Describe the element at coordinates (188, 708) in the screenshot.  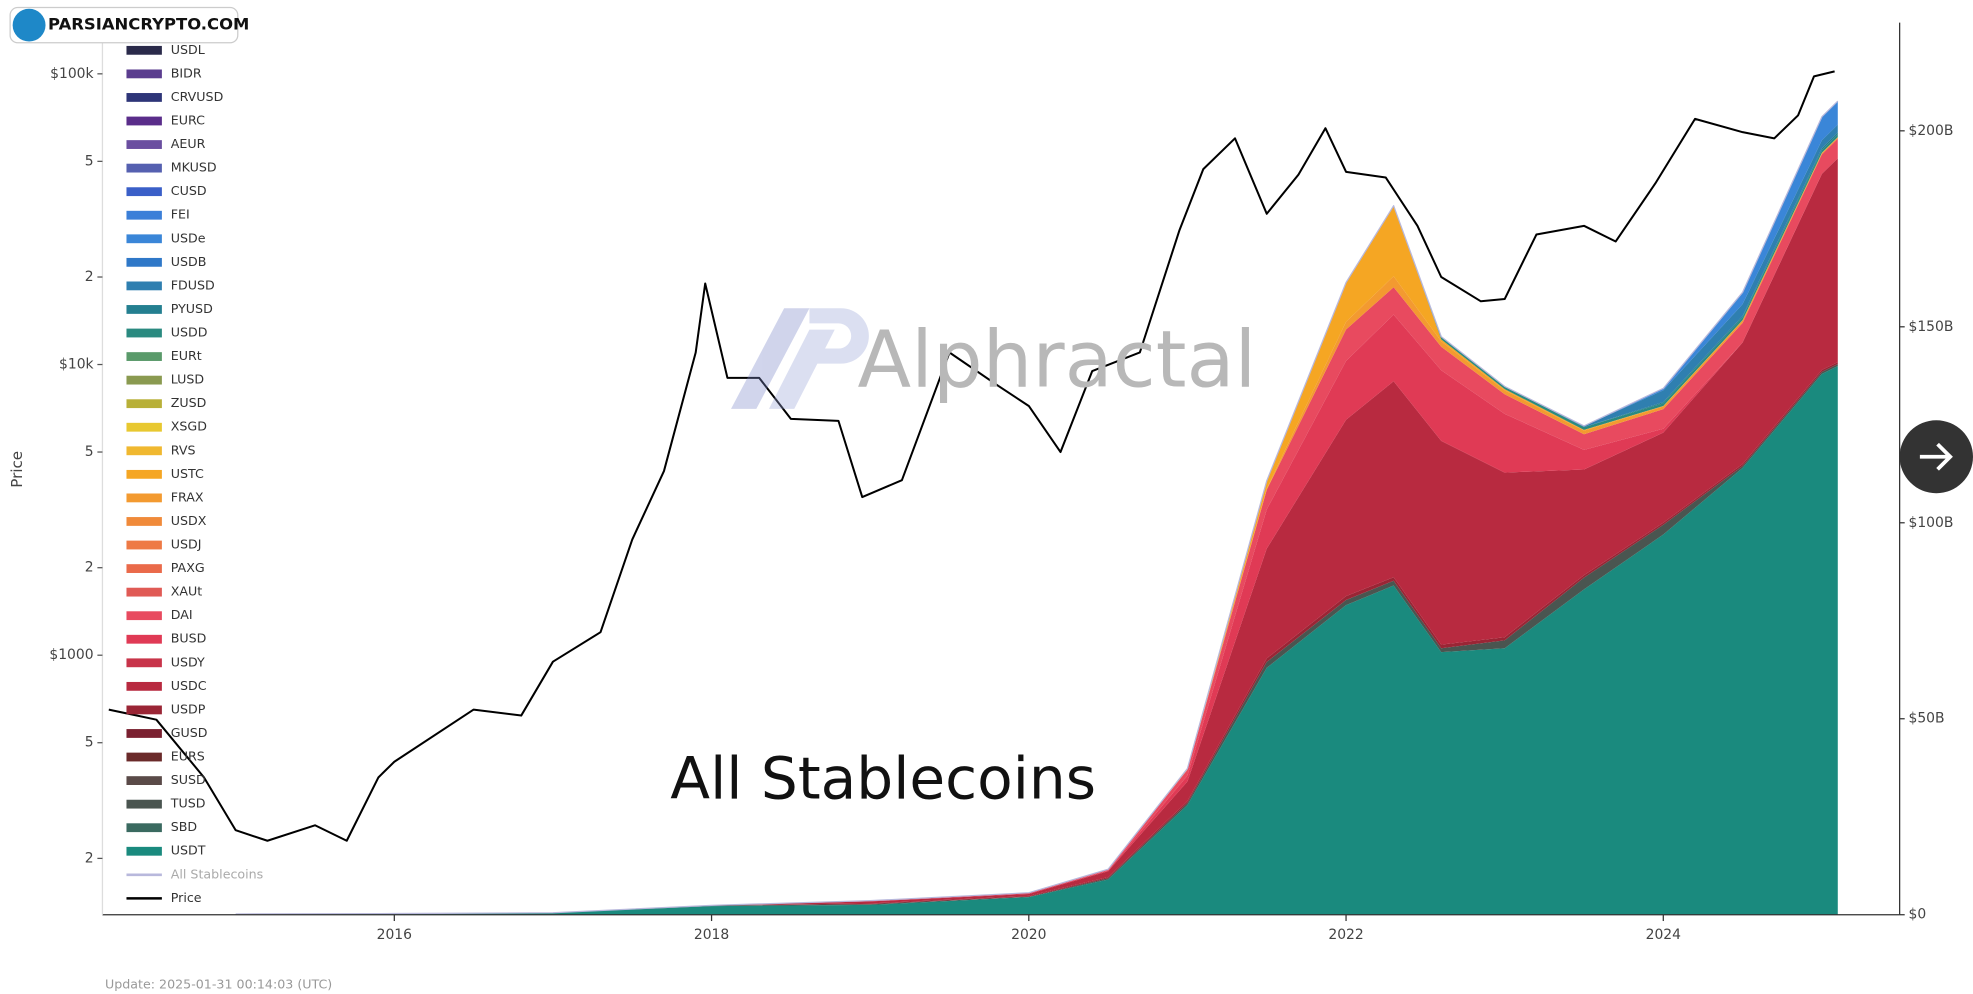
I see `legend-label: USDP` at that location.